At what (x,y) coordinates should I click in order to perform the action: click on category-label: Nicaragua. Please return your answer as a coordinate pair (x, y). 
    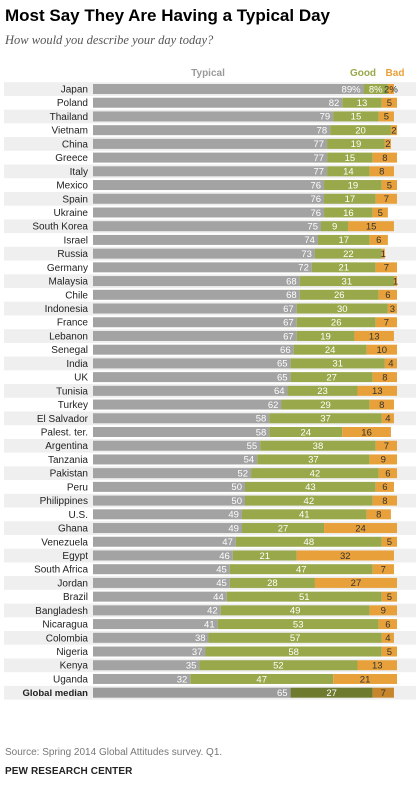
    Looking at the image, I should click on (65, 625).